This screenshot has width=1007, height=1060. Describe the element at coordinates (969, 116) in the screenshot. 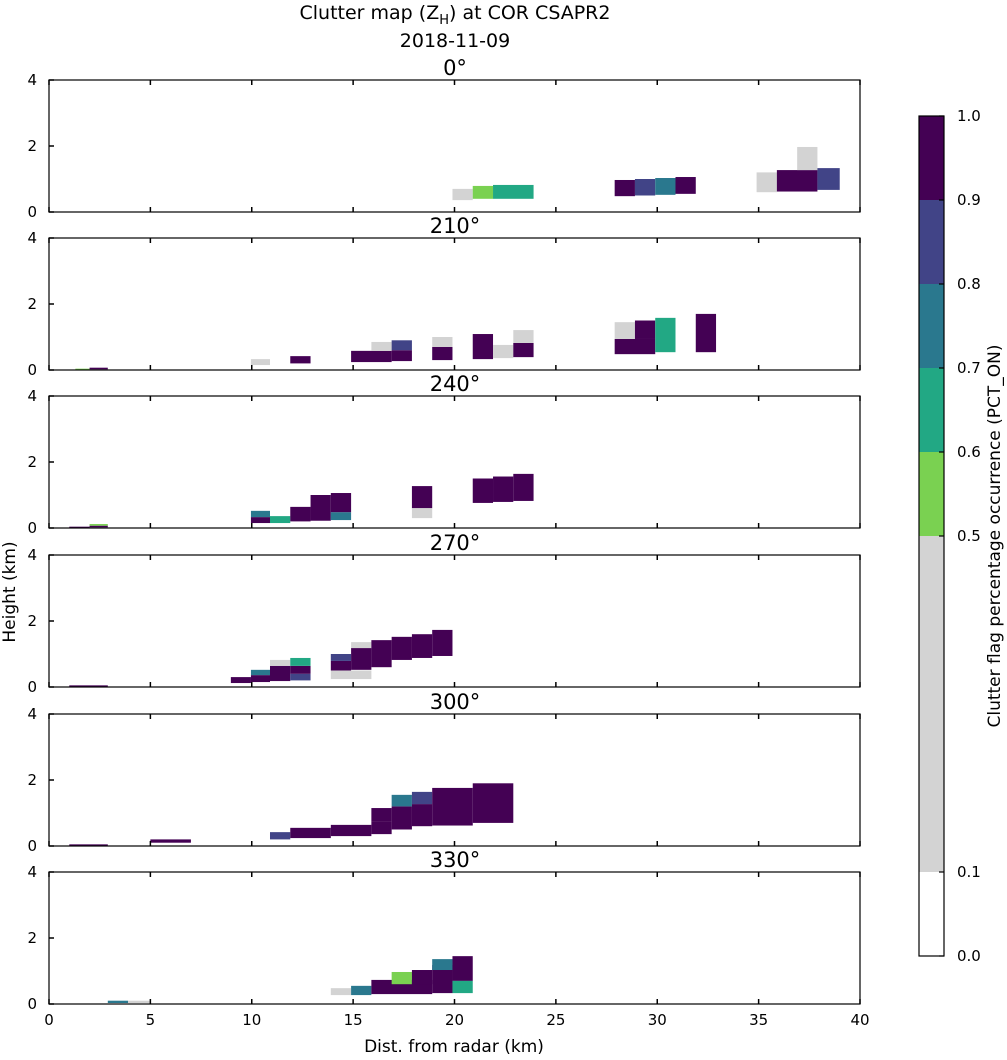

I see `colorbar-tick-label: 1.0` at that location.